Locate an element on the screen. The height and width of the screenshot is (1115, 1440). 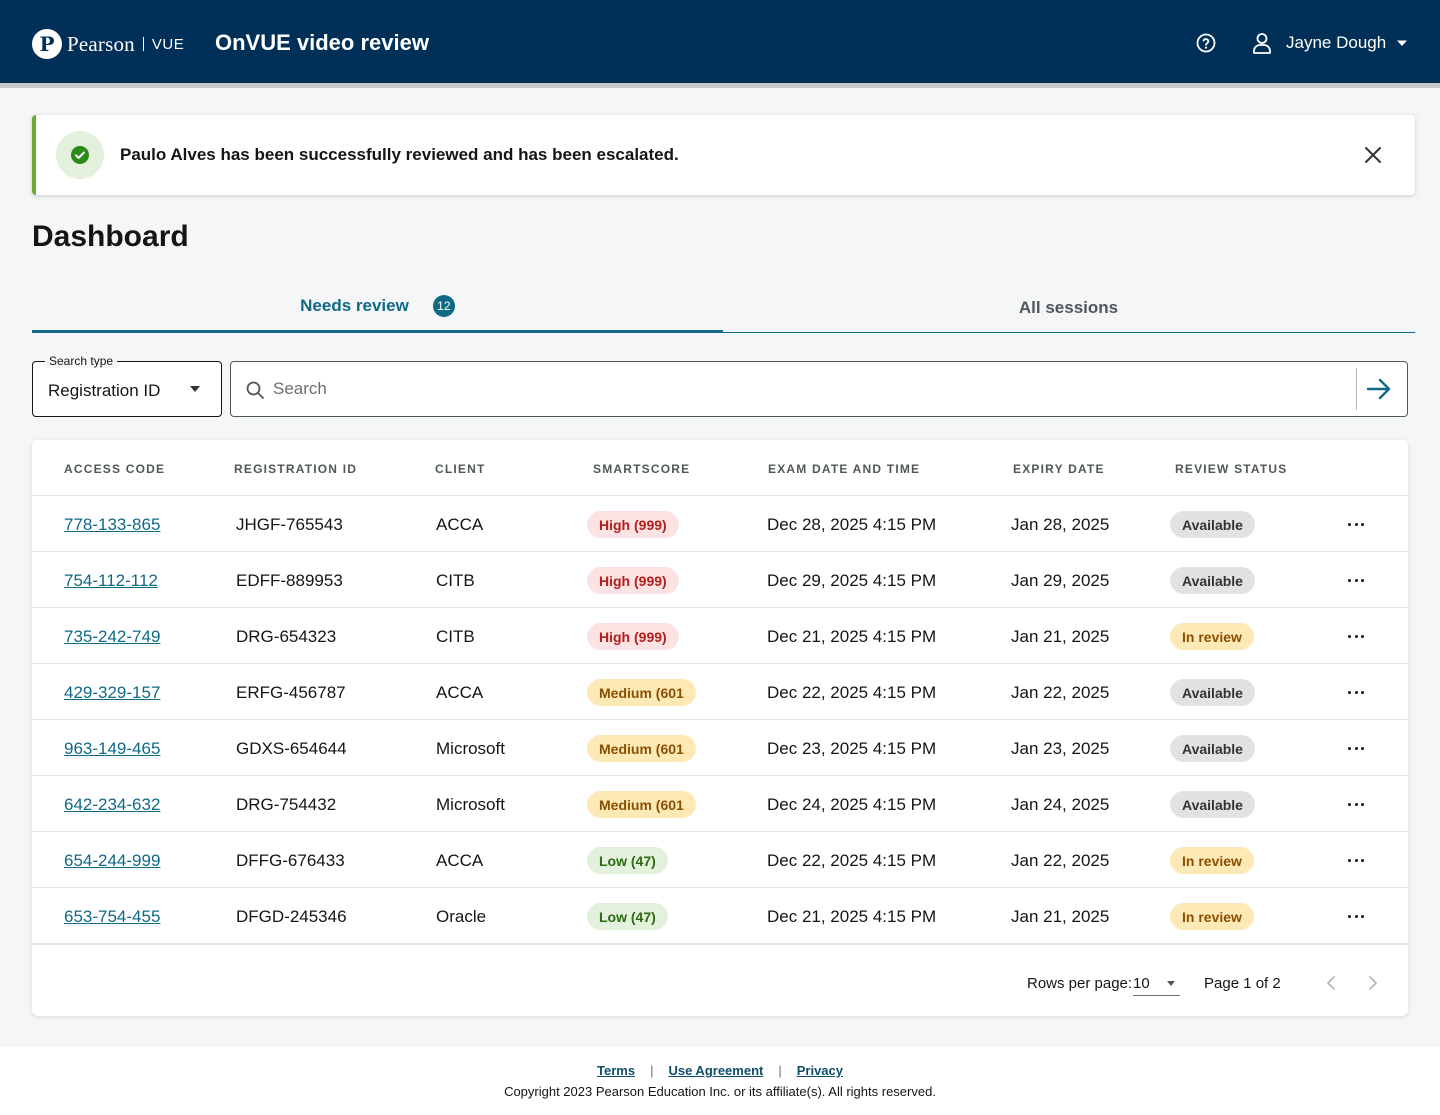
column-header-access-code: ACCESS CODE is located at coordinates (115, 469).